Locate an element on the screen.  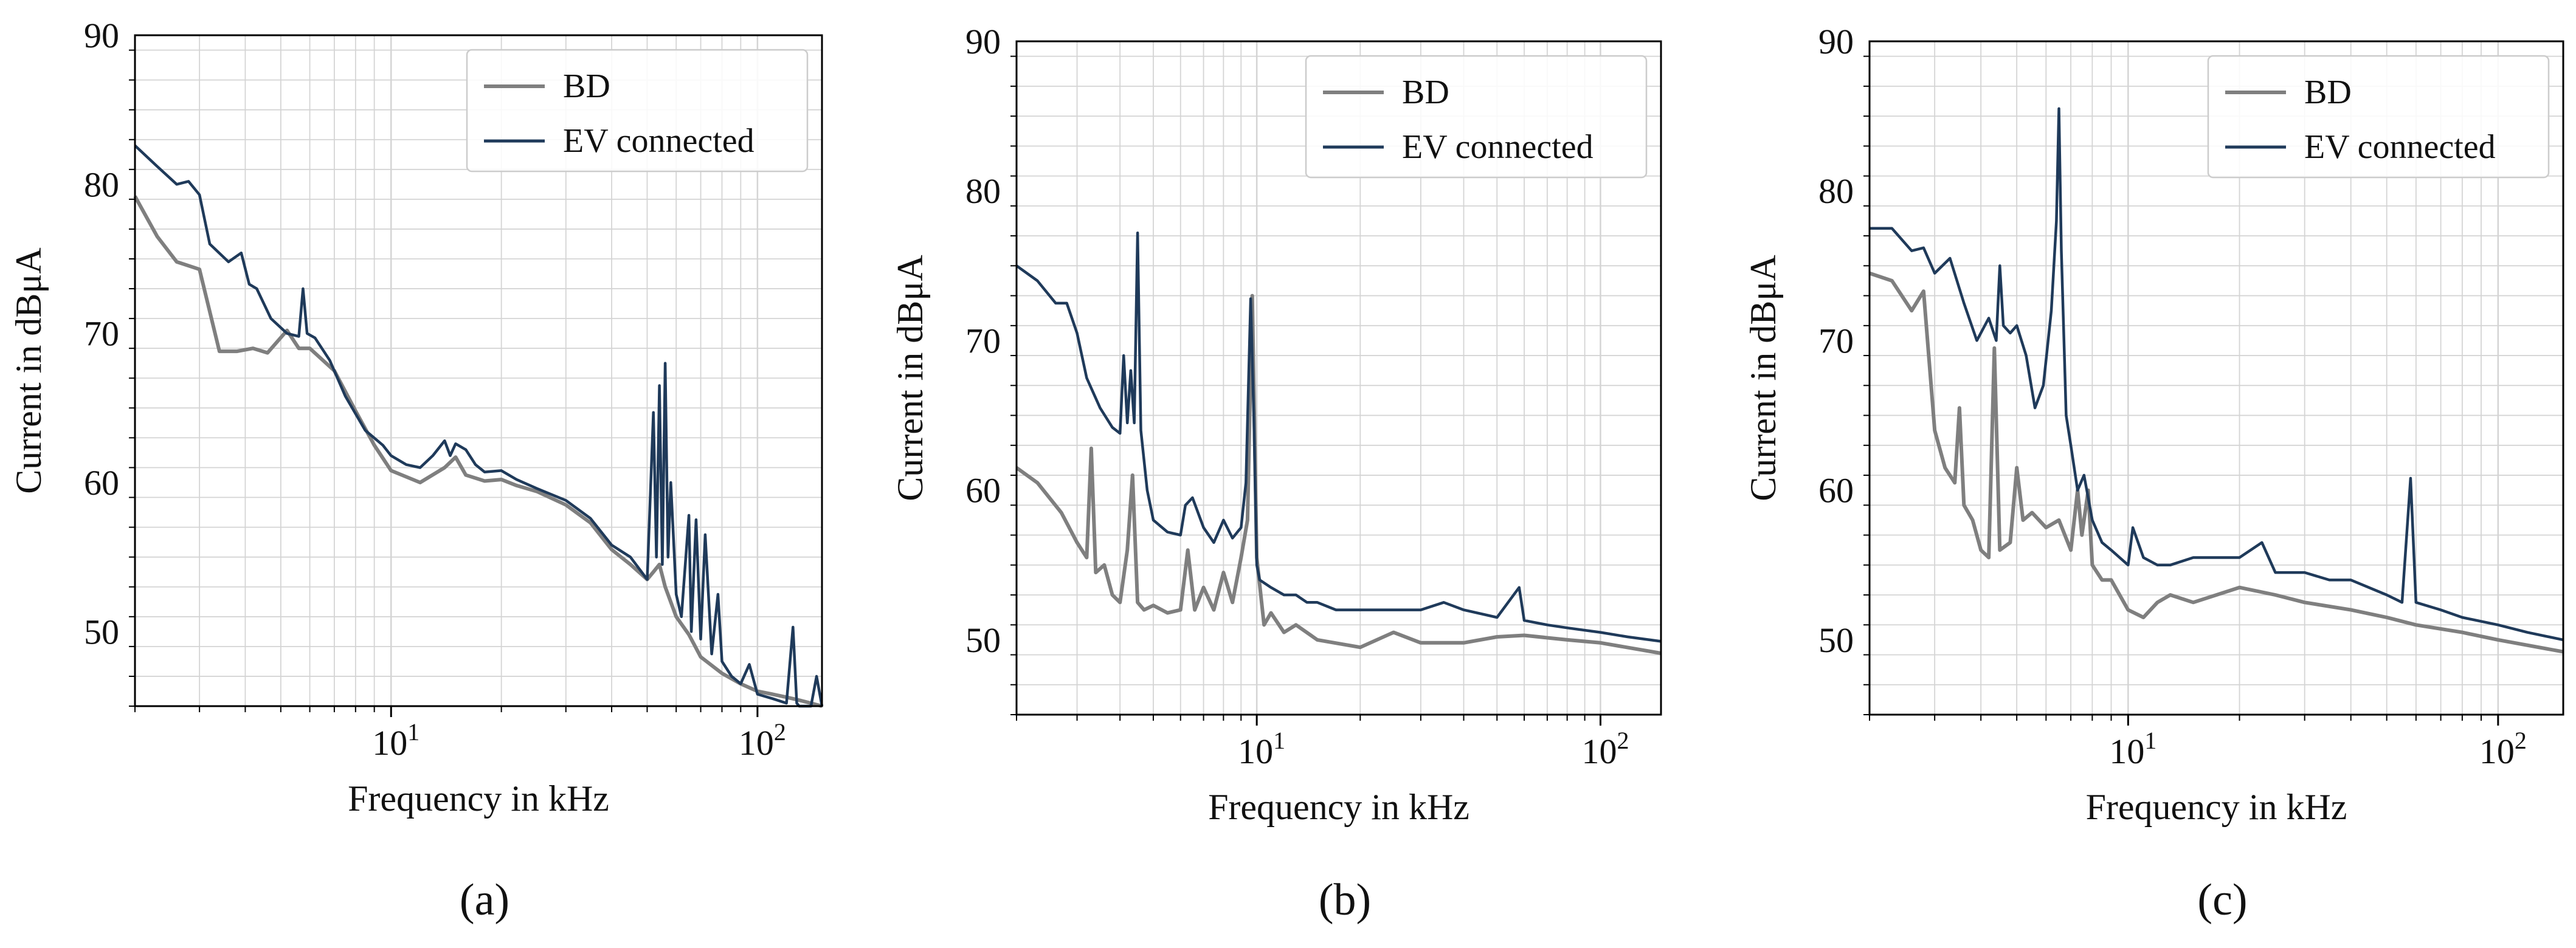
legend-a: BD EV connected is located at coordinates (637, 111).